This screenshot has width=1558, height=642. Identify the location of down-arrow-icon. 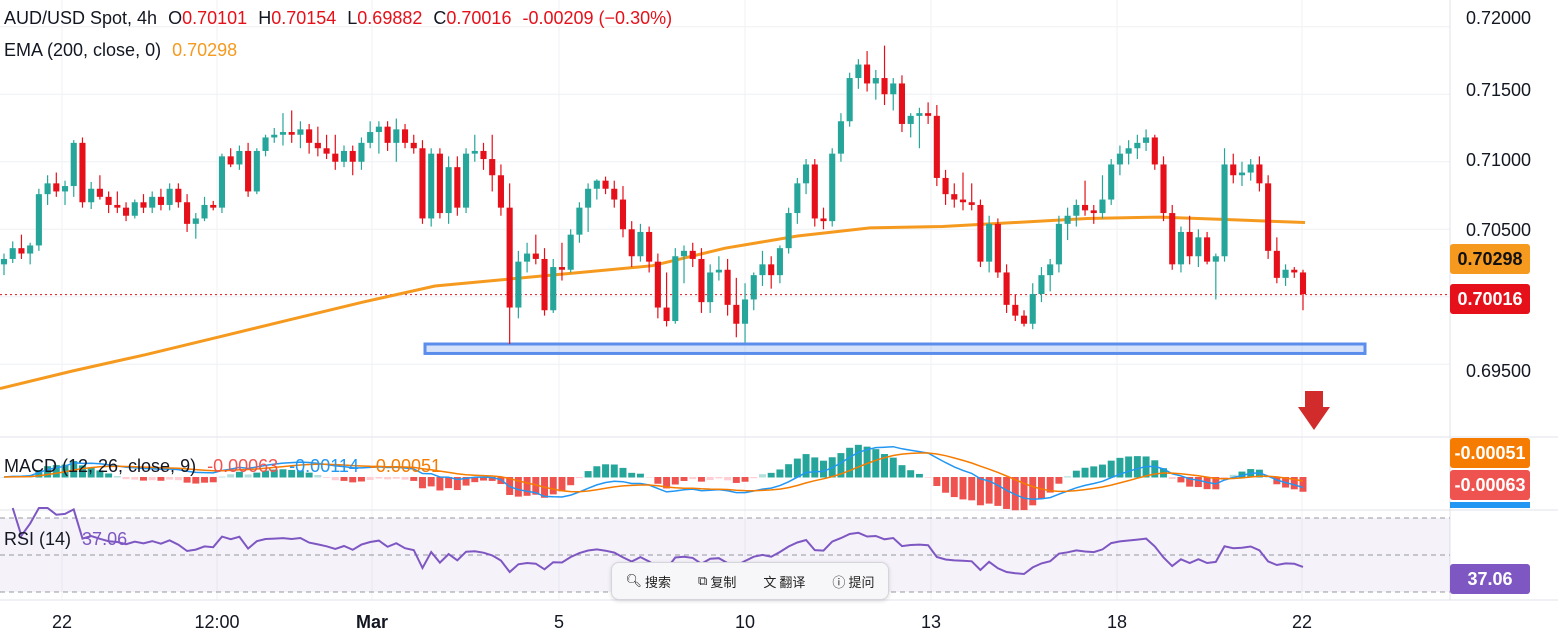
(1314, 410).